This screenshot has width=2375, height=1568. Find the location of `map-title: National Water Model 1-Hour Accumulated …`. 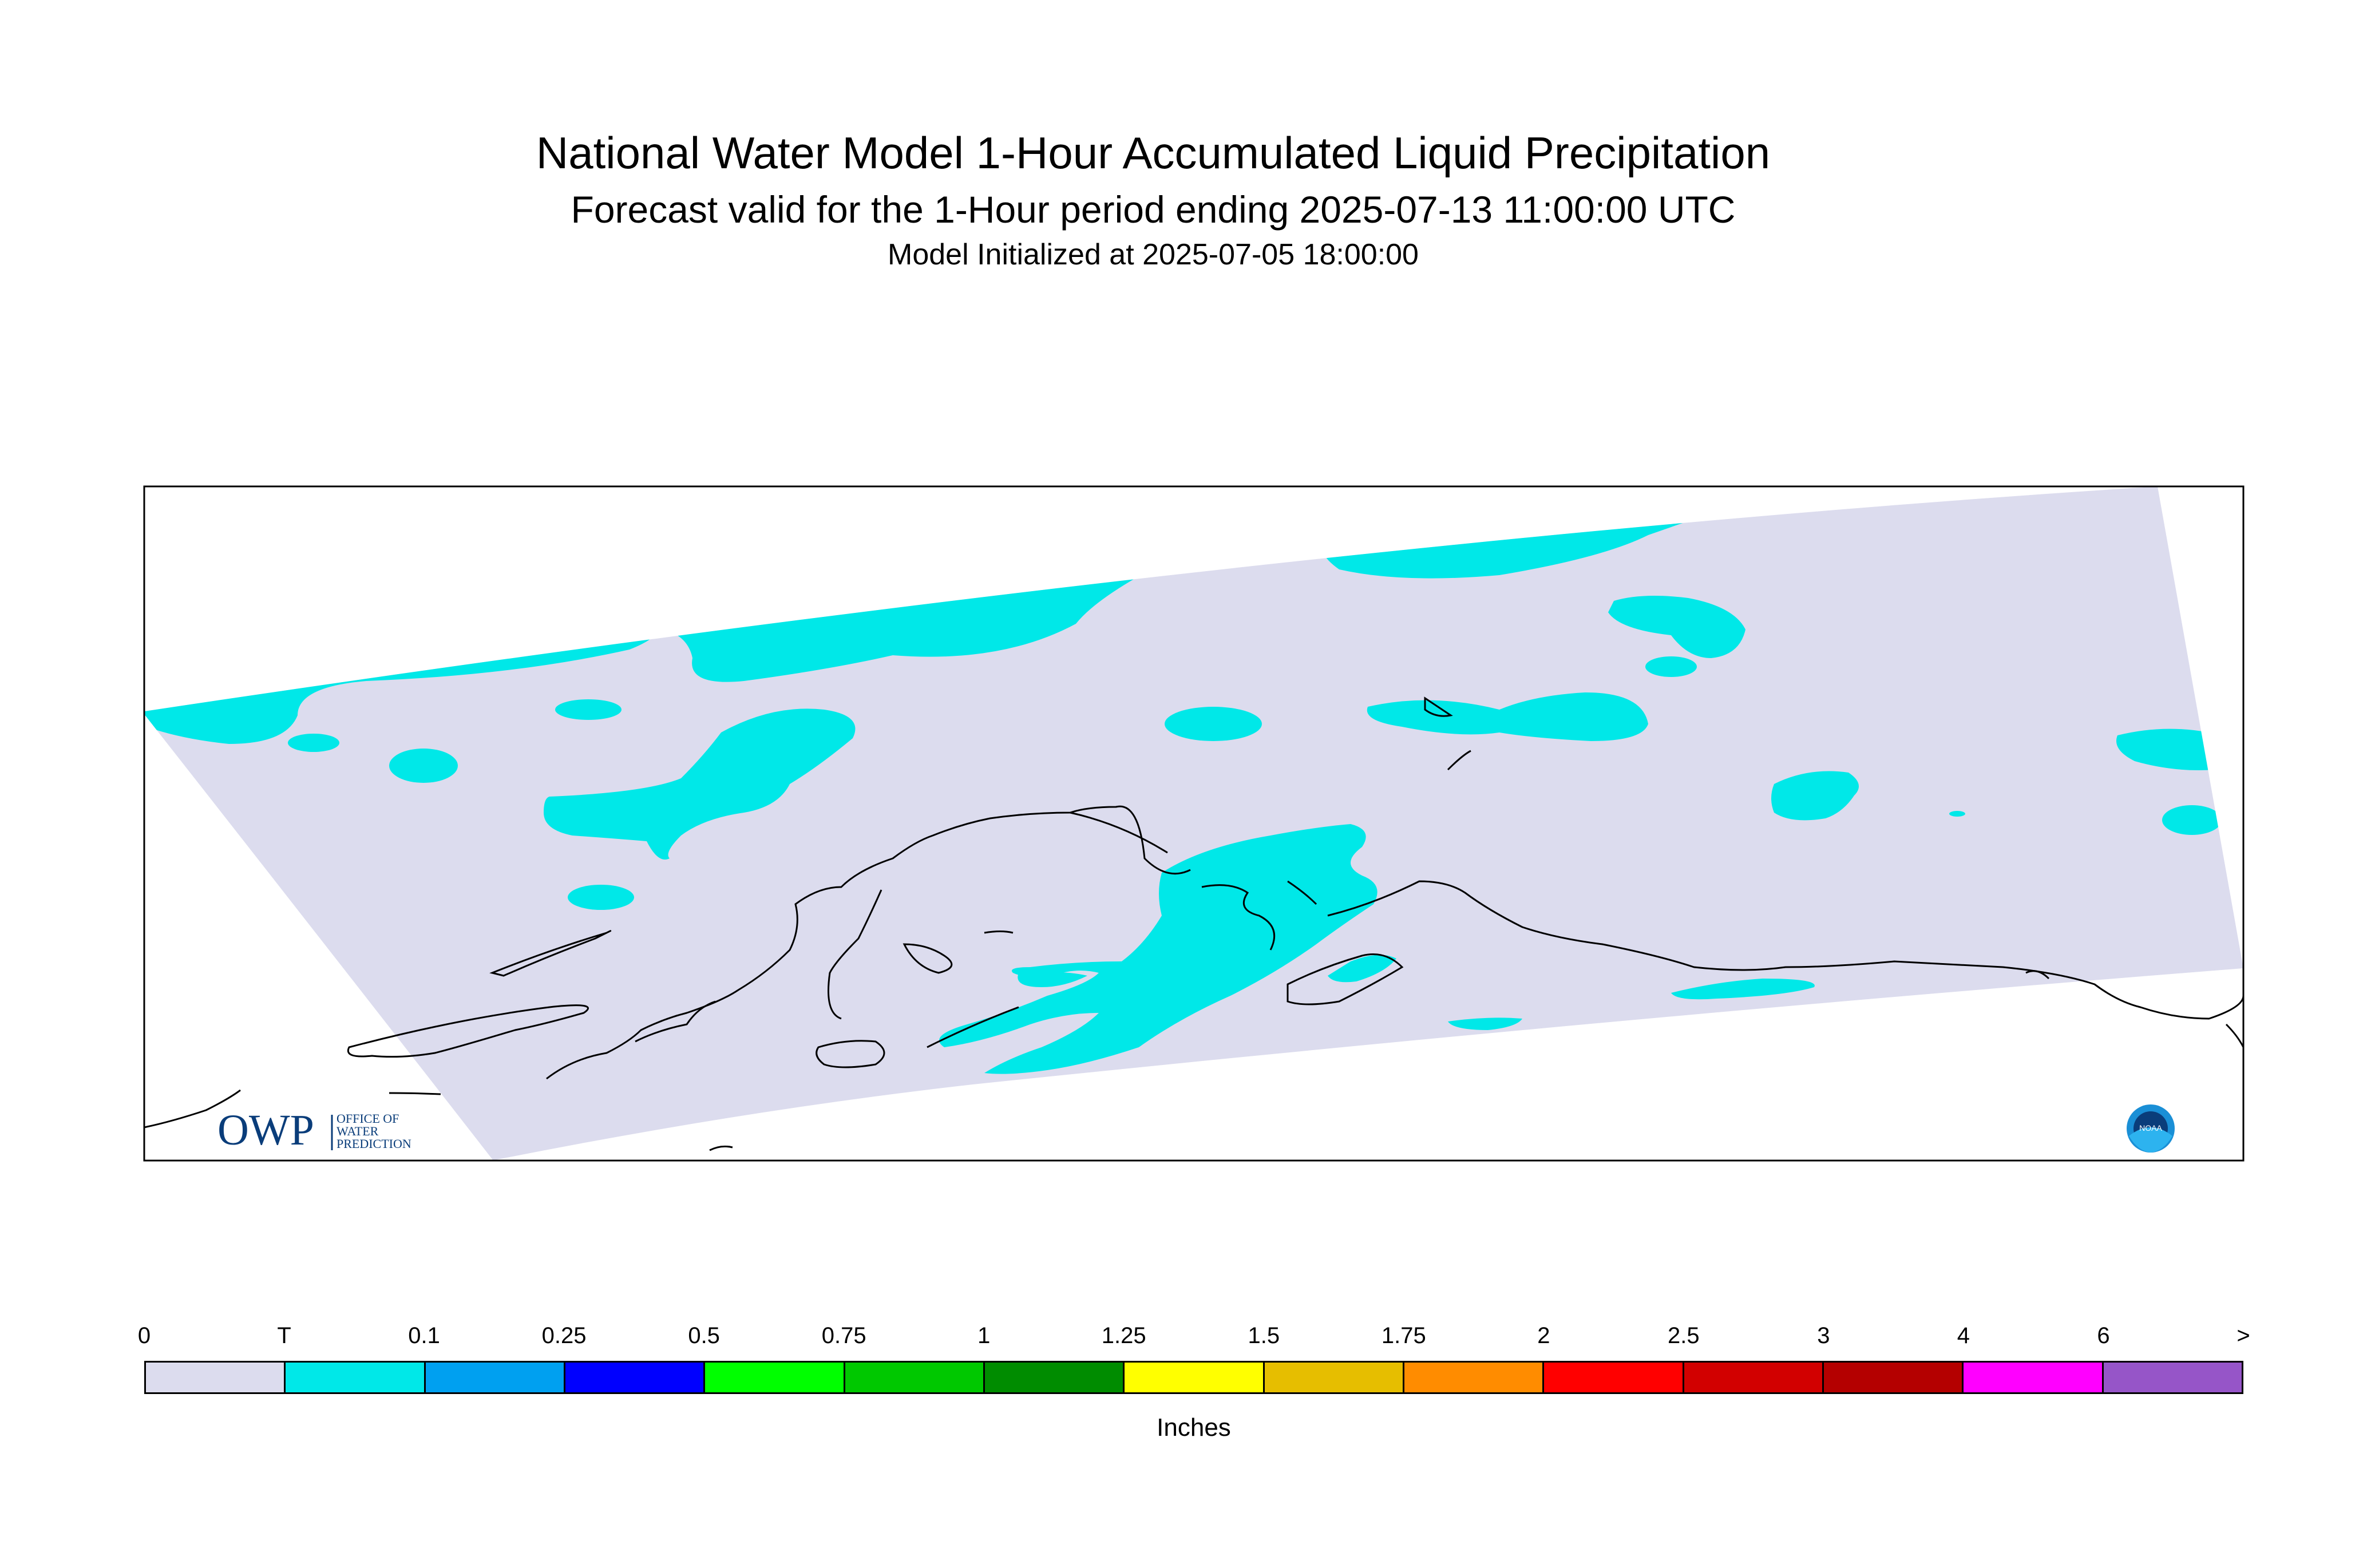

map-title: National Water Model 1-Hour Accumulated … is located at coordinates (1153, 153).